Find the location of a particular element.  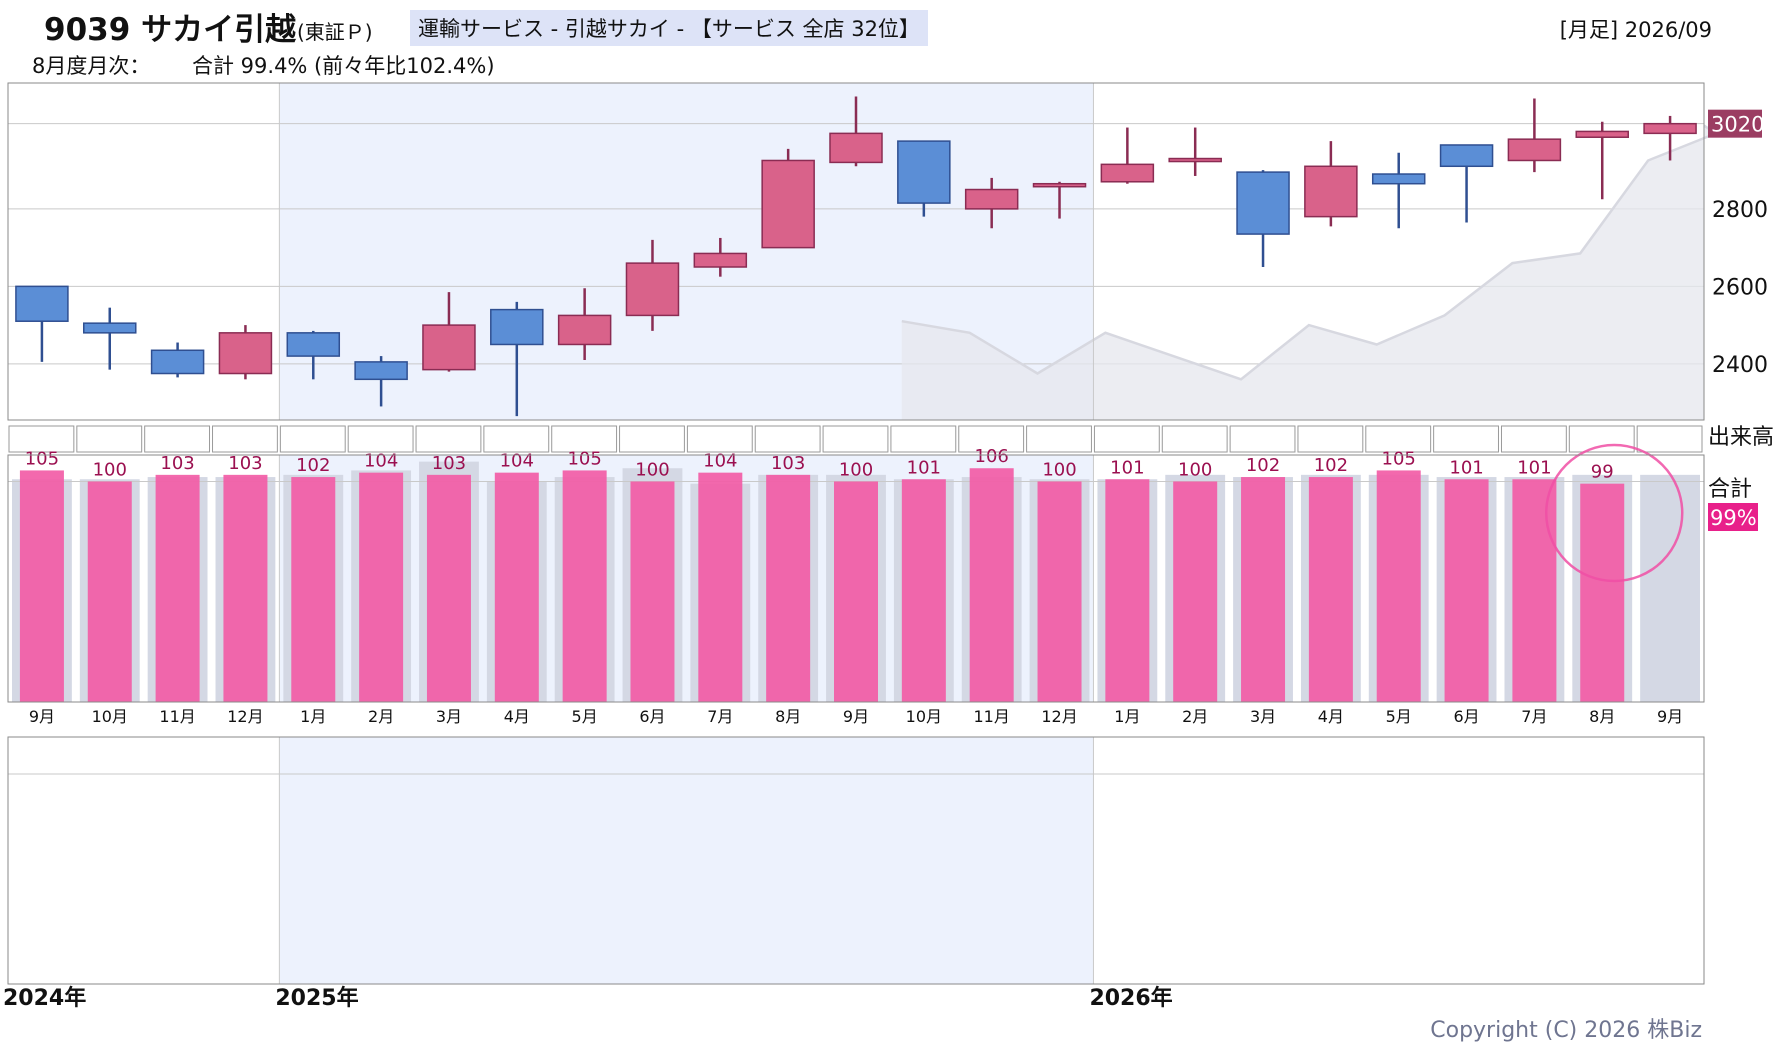

price-tick-label: 2400 is located at coordinates (1740, 365).